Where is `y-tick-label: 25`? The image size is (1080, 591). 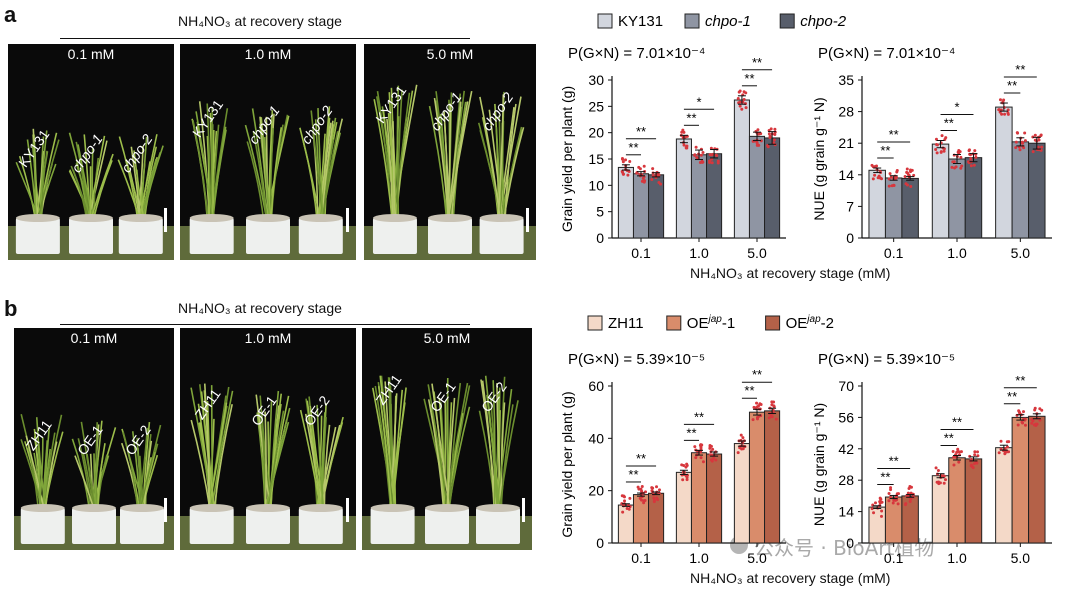 y-tick-label: 25 is located at coordinates (596, 106).